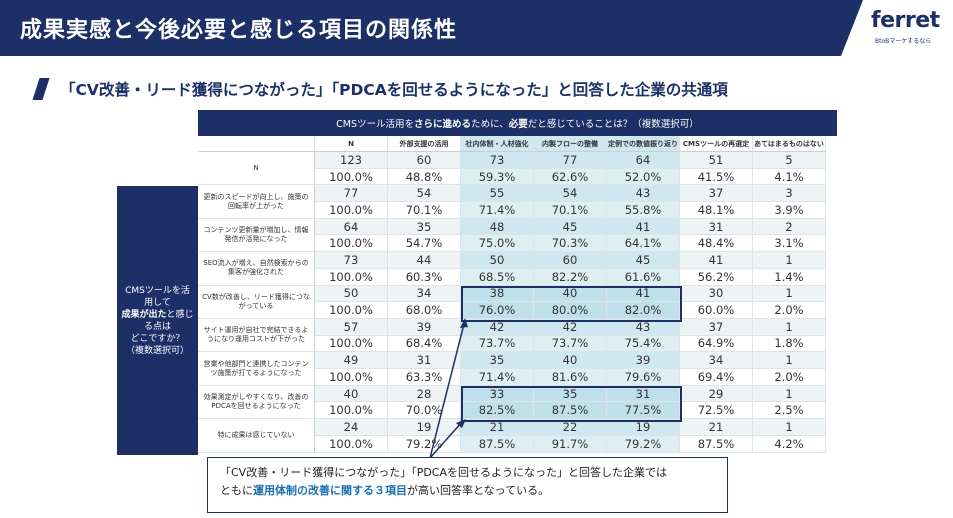  What do you see at coordinates (518, 124) in the screenshot?
I see `question-bold-2: 必要` at bounding box center [518, 124].